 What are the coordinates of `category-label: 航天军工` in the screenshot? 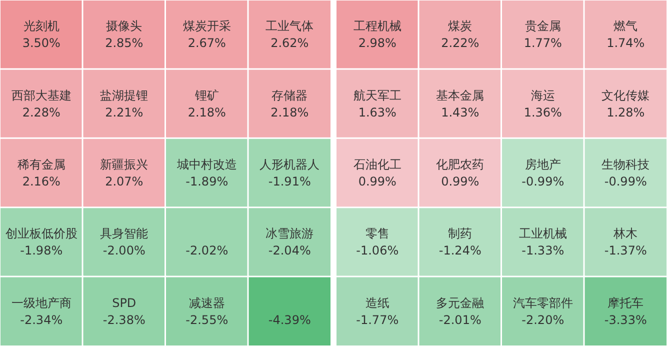 It's located at (377, 95).